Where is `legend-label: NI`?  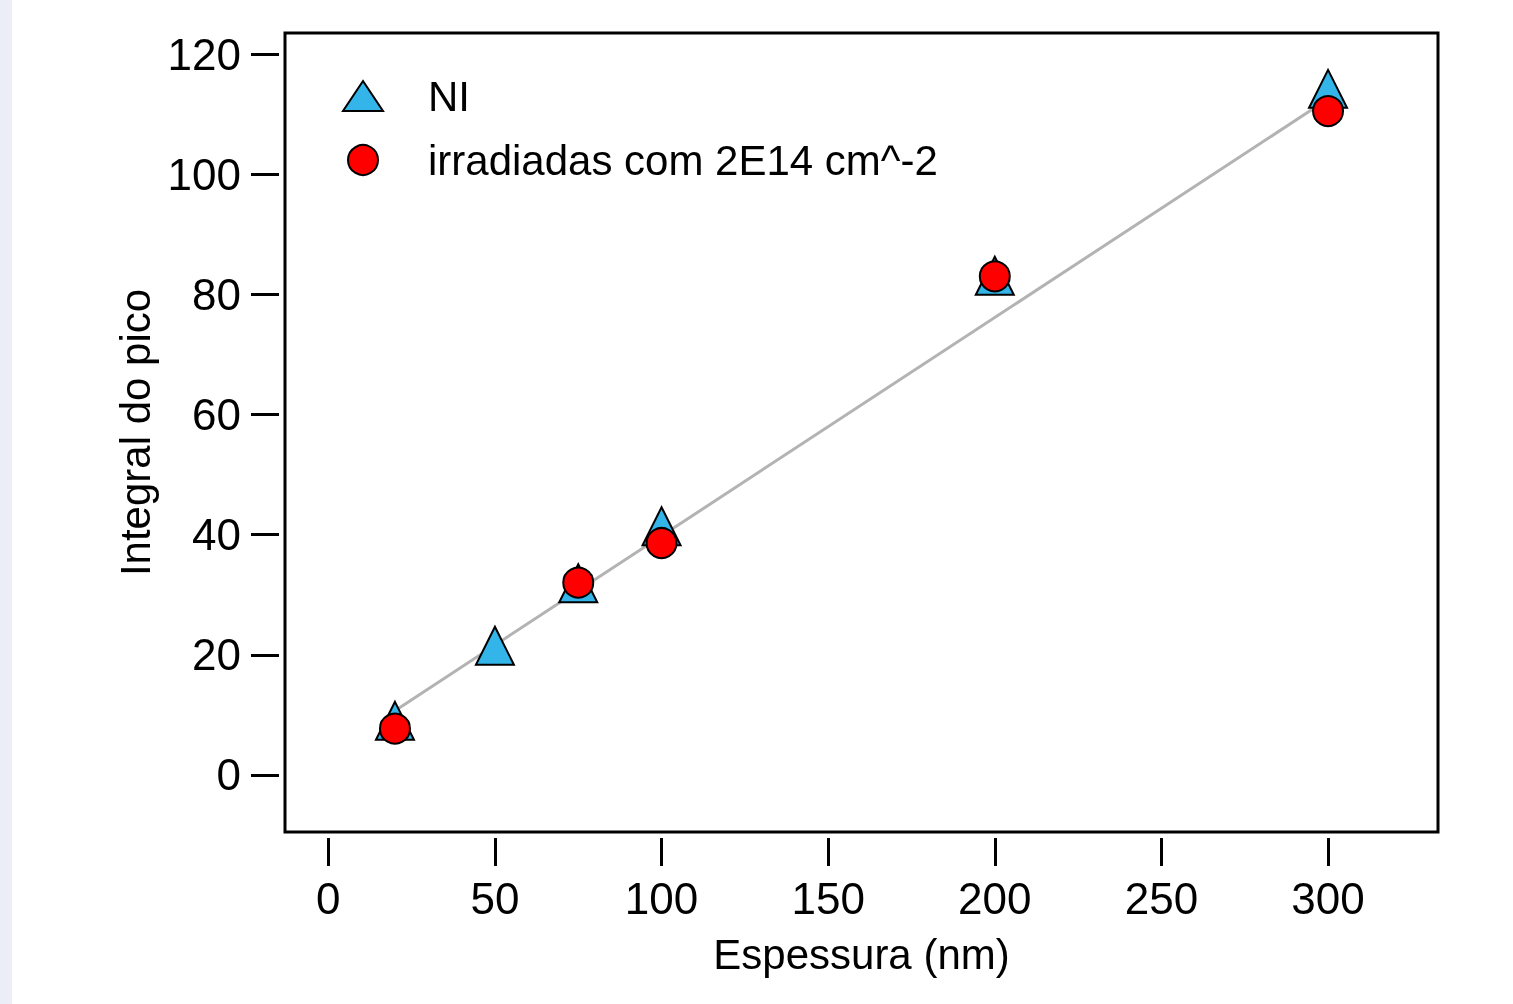 legend-label: NI is located at coordinates (449, 96).